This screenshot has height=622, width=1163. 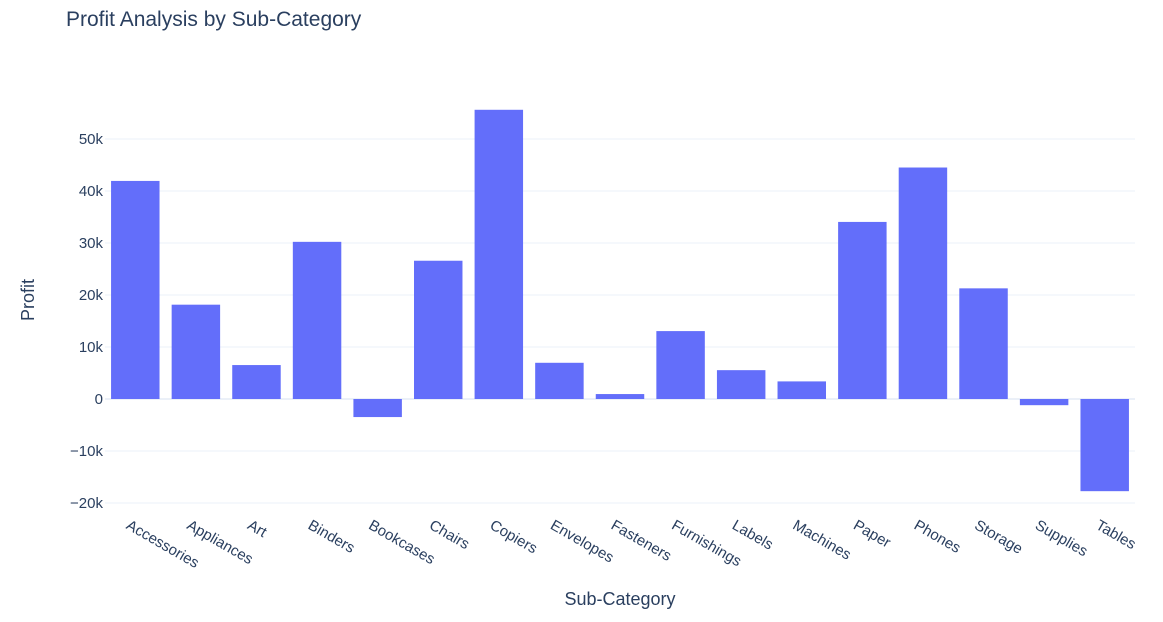 I want to click on bar-storage, so click(x=983, y=343).